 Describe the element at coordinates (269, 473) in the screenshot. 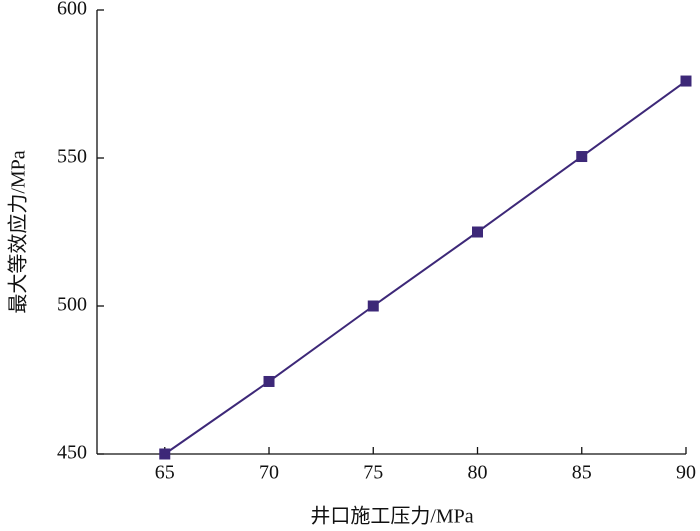

I see `x-tick-label: 70` at that location.